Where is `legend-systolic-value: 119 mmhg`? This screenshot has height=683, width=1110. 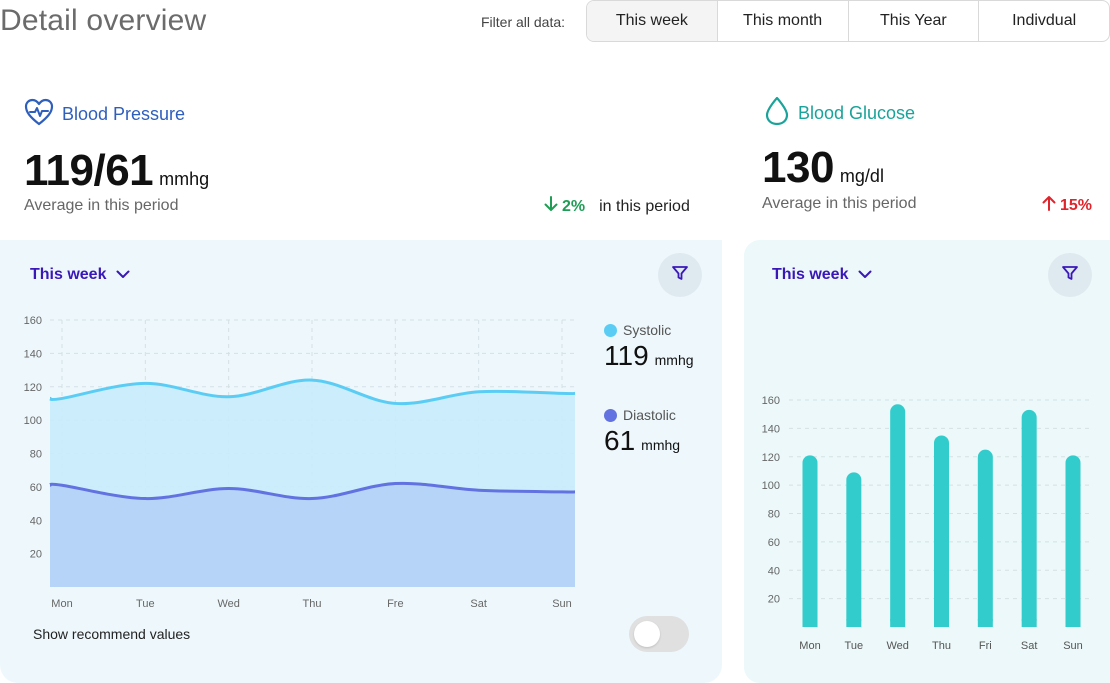
legend-systolic-value: 119 mmhg is located at coordinates (649, 356).